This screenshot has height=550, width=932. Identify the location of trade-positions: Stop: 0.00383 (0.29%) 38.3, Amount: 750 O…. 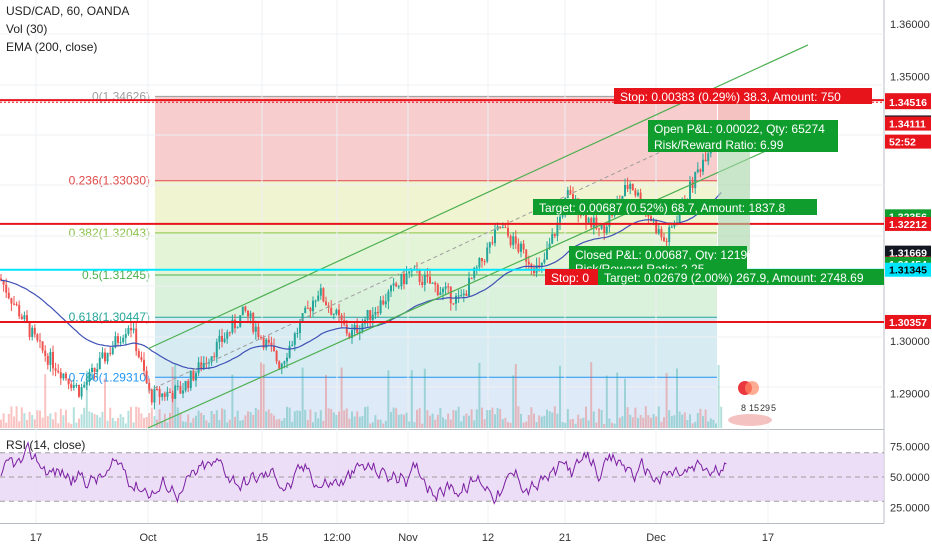
(708, 186).